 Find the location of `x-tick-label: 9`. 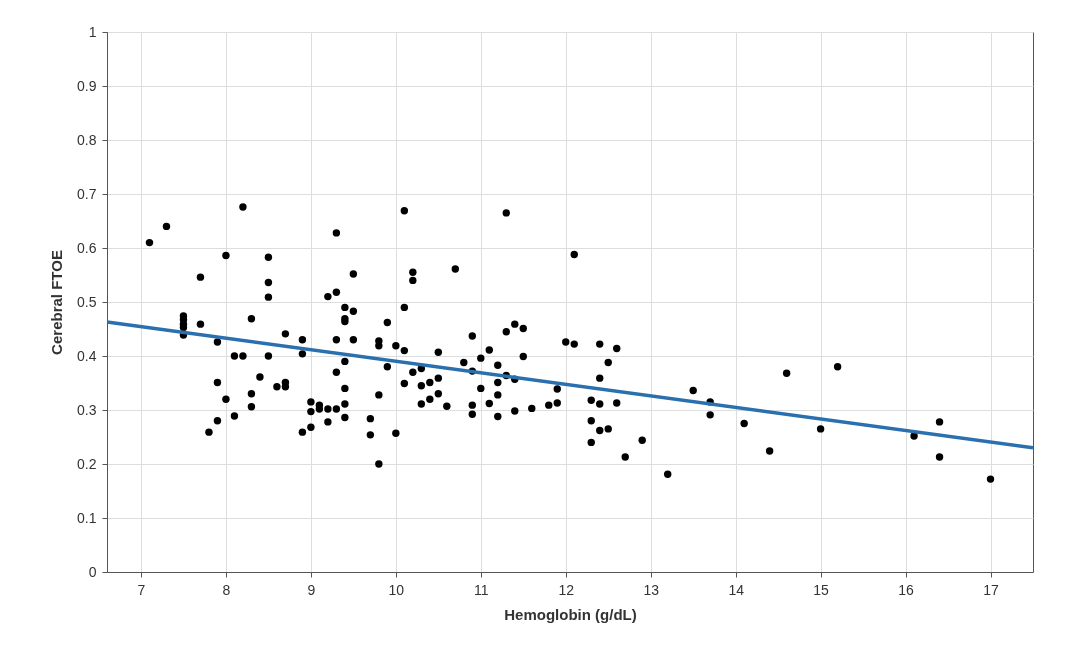

x-tick-label: 9 is located at coordinates (311, 589).